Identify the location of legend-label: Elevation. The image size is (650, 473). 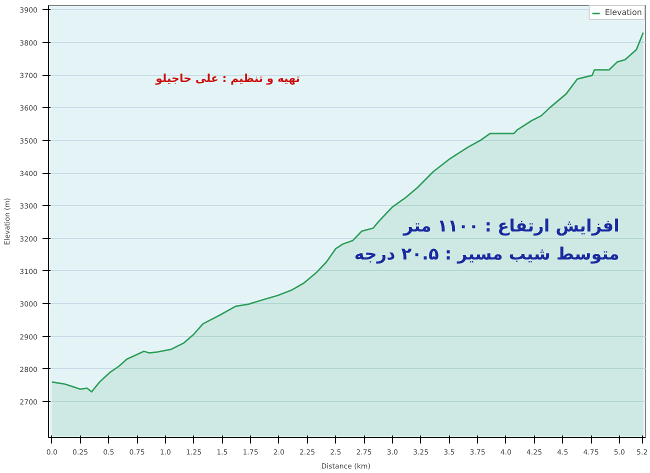
(623, 12).